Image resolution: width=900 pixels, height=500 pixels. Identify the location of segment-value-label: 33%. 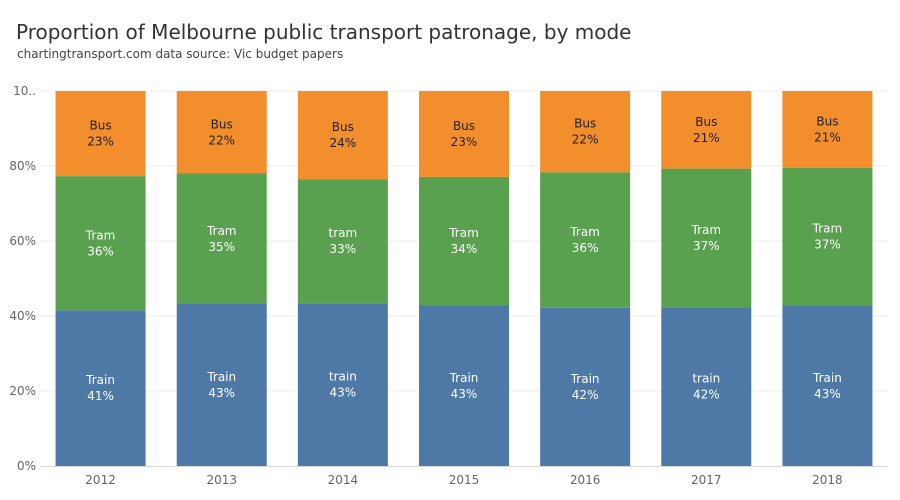
(343, 249).